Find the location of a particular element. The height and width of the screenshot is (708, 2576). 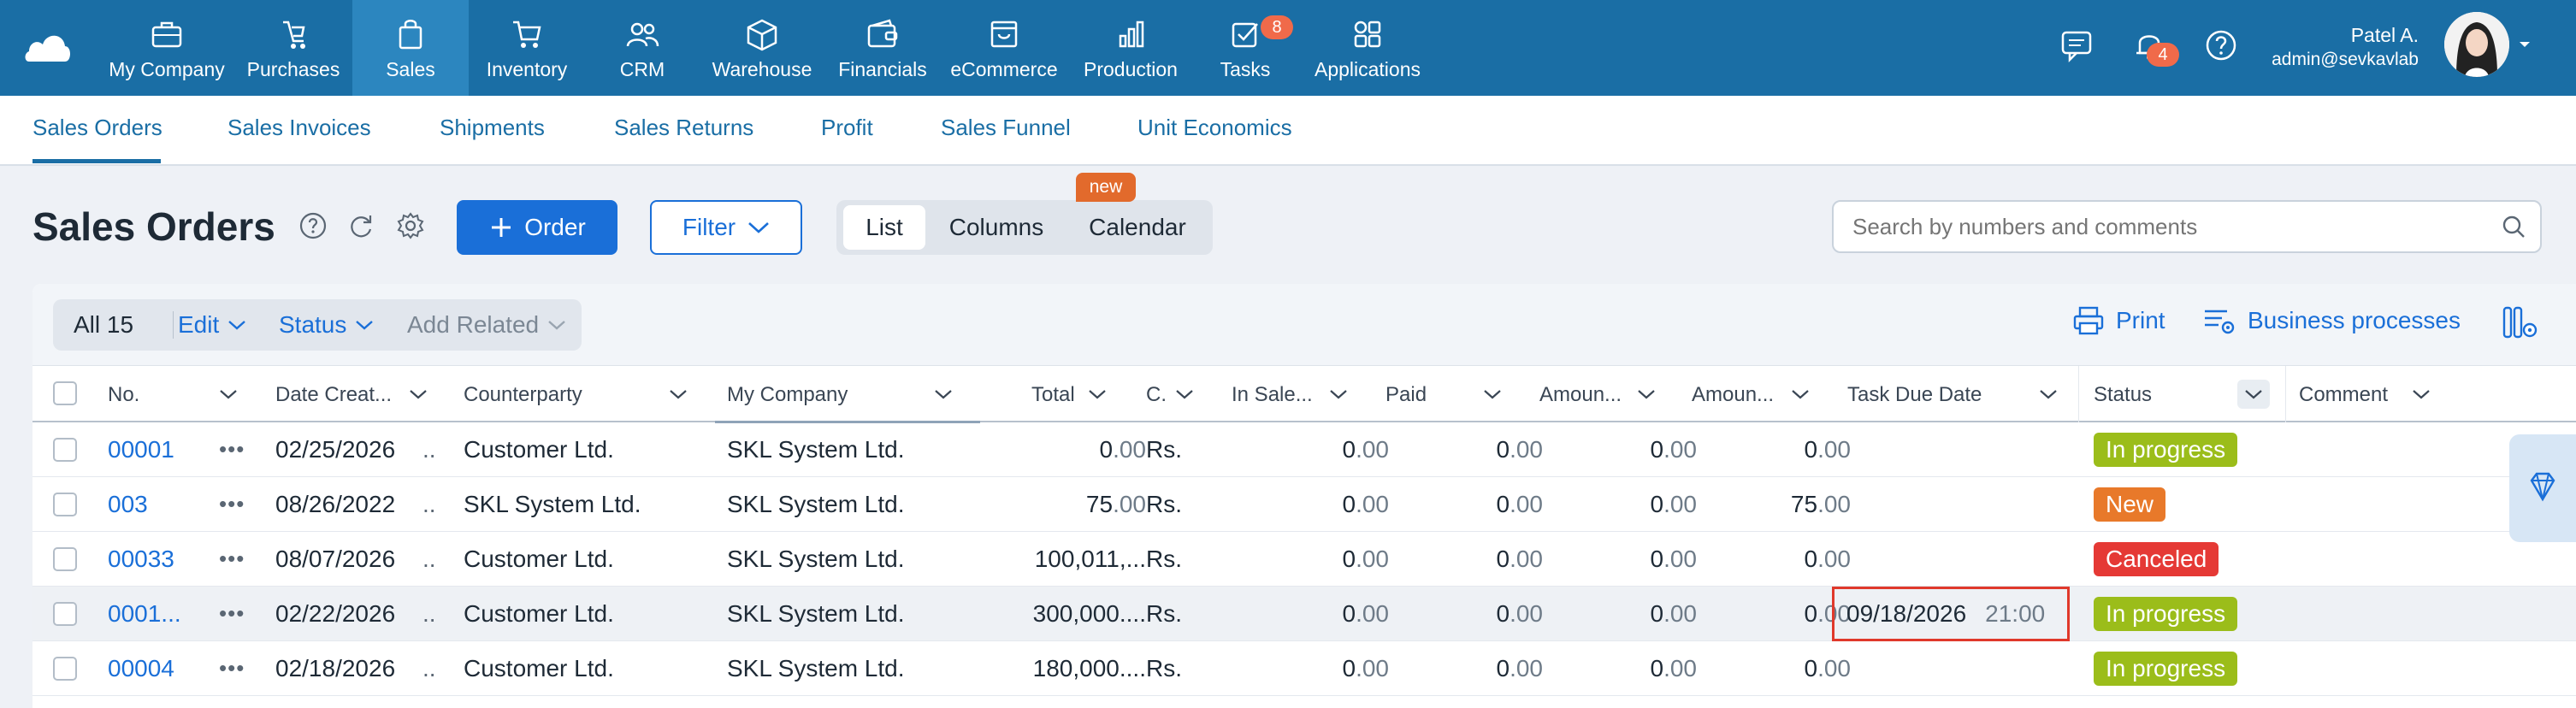

order-number-link: 003 is located at coordinates (128, 504).